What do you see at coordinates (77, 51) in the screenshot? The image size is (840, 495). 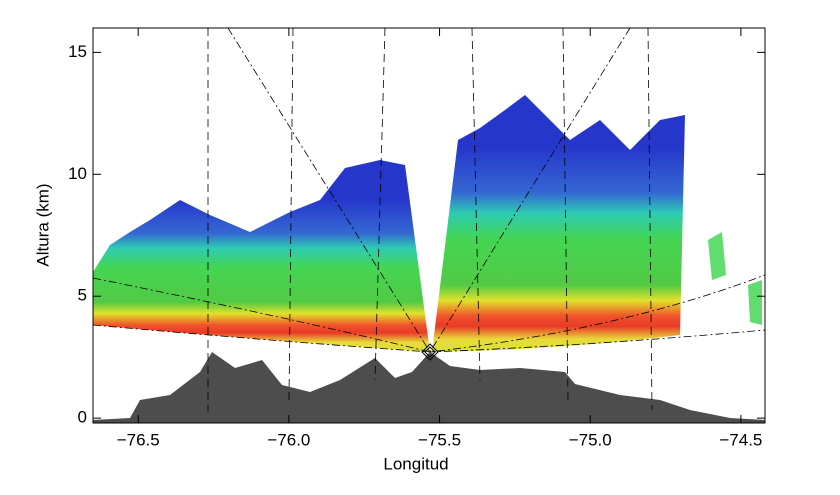 I see `y-tick-label: 15` at bounding box center [77, 51].